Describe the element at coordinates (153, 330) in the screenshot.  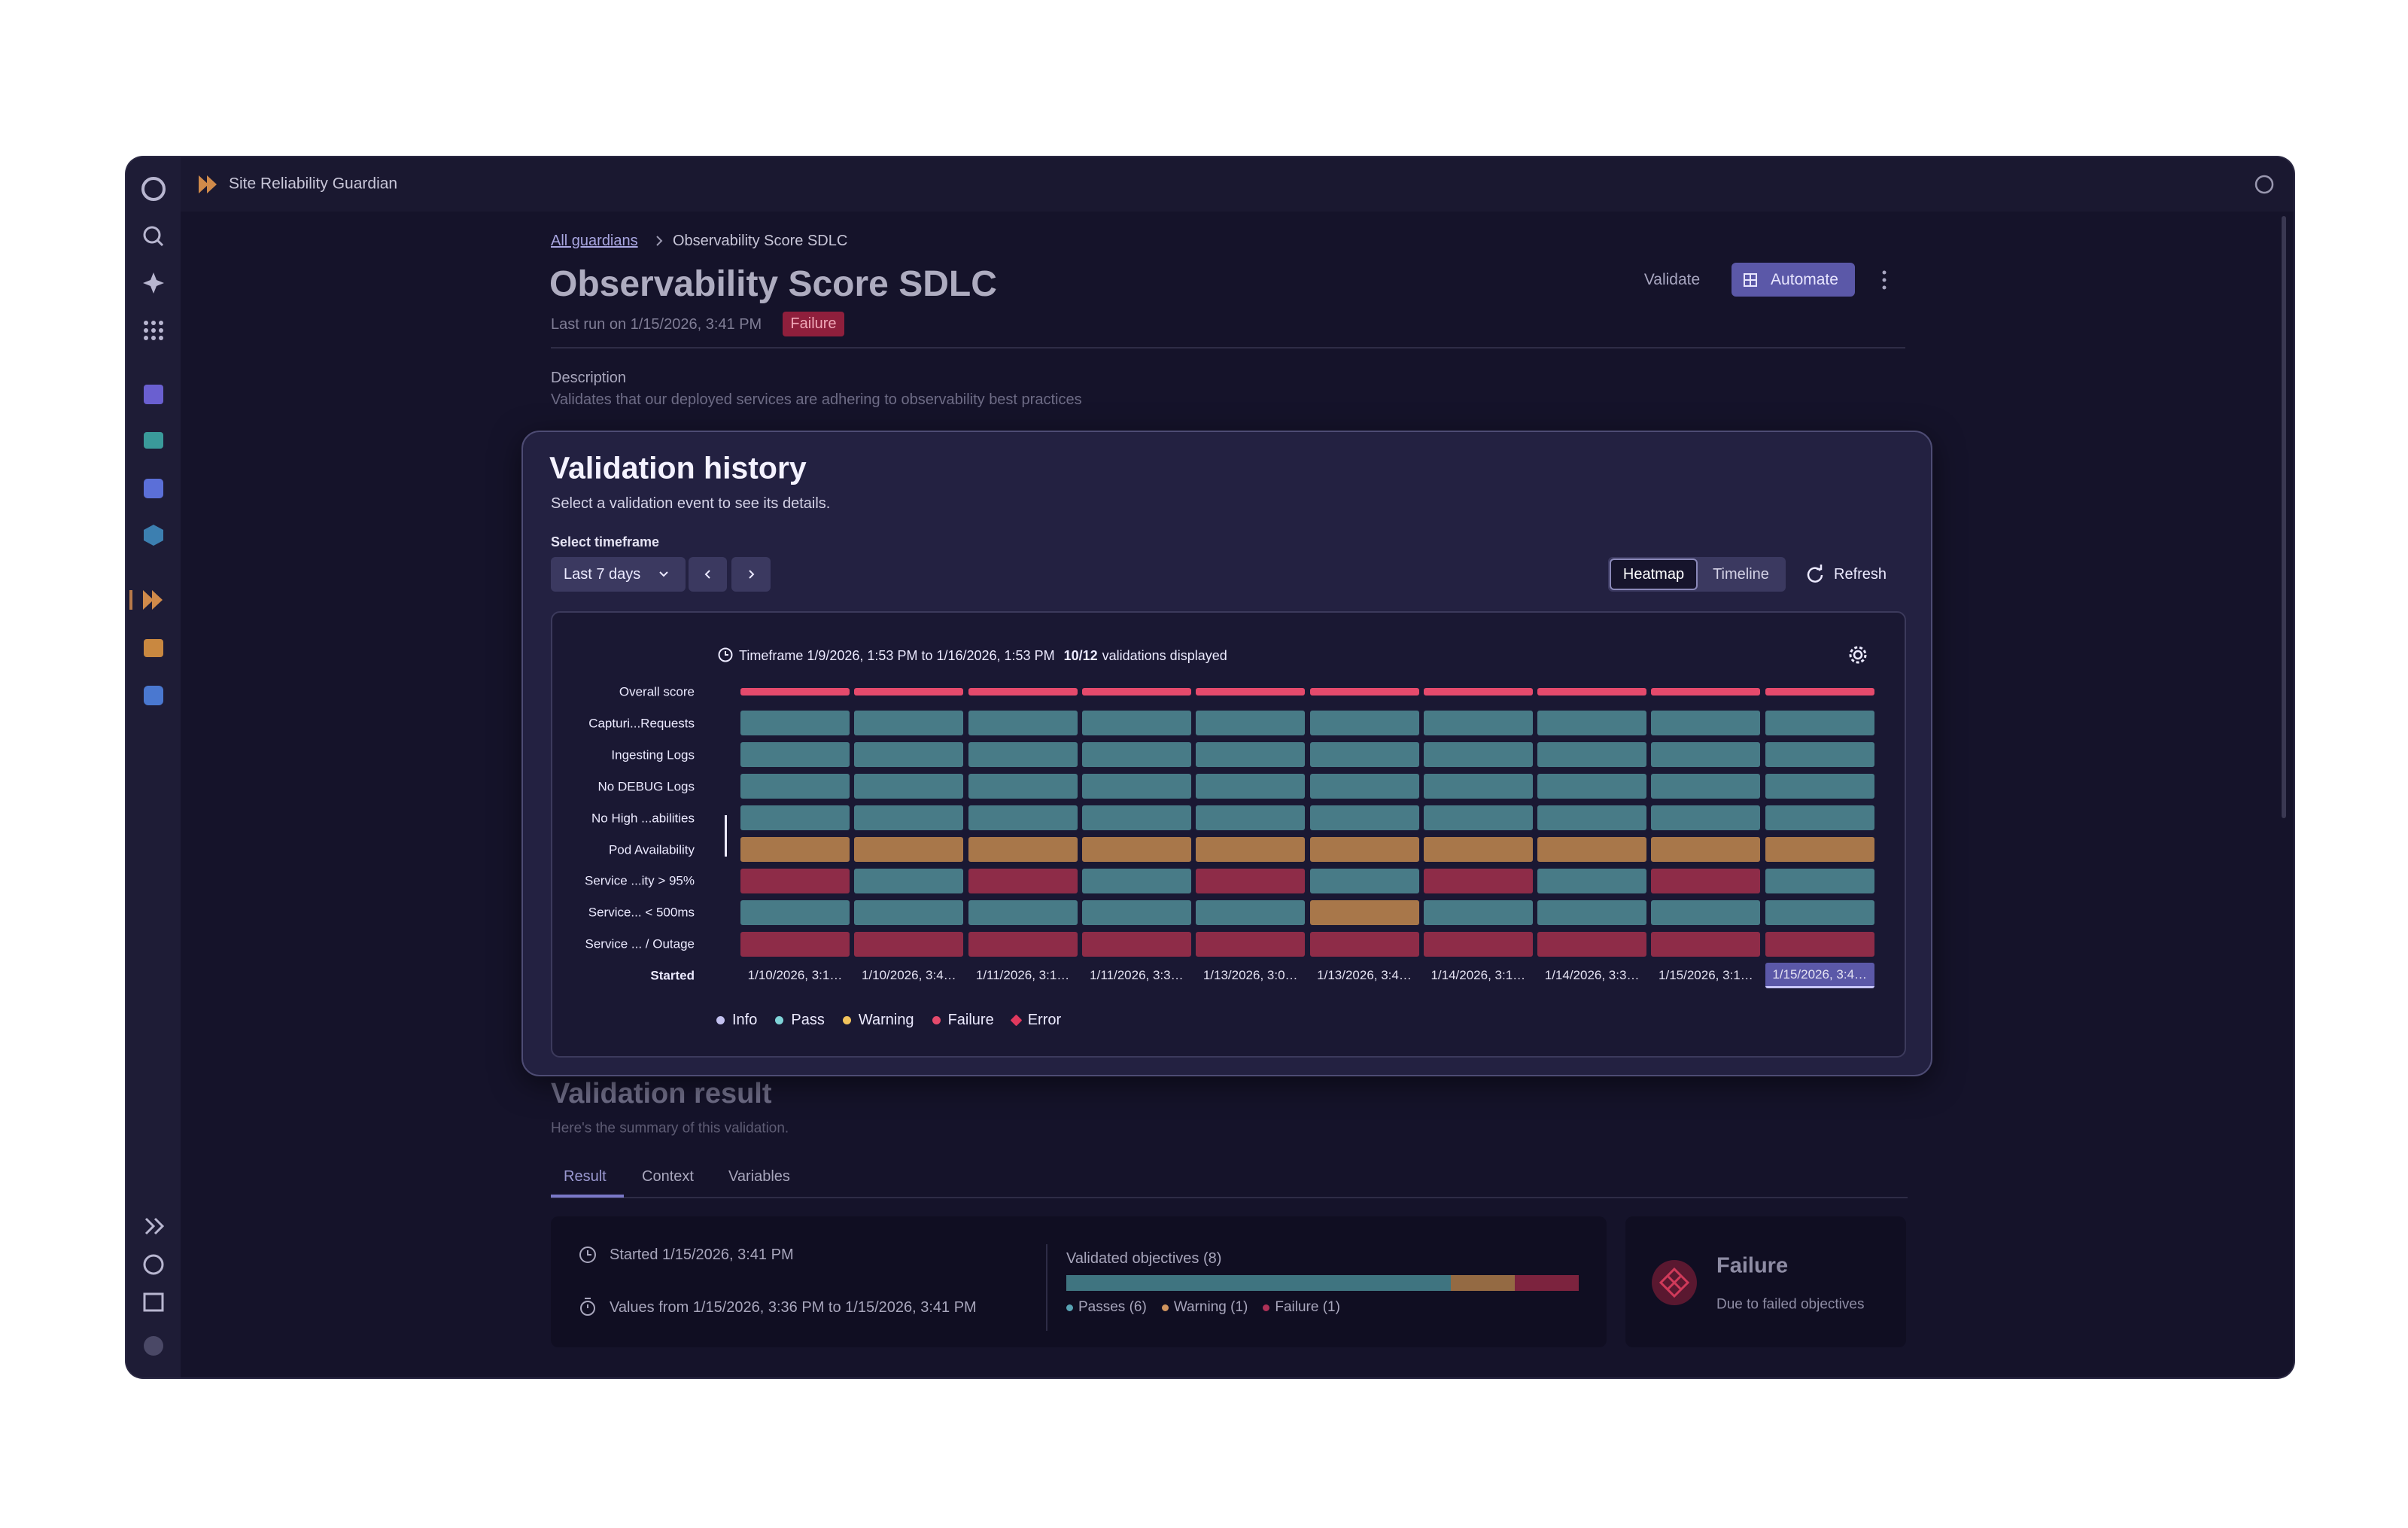
I see `apps-icon` at that location.